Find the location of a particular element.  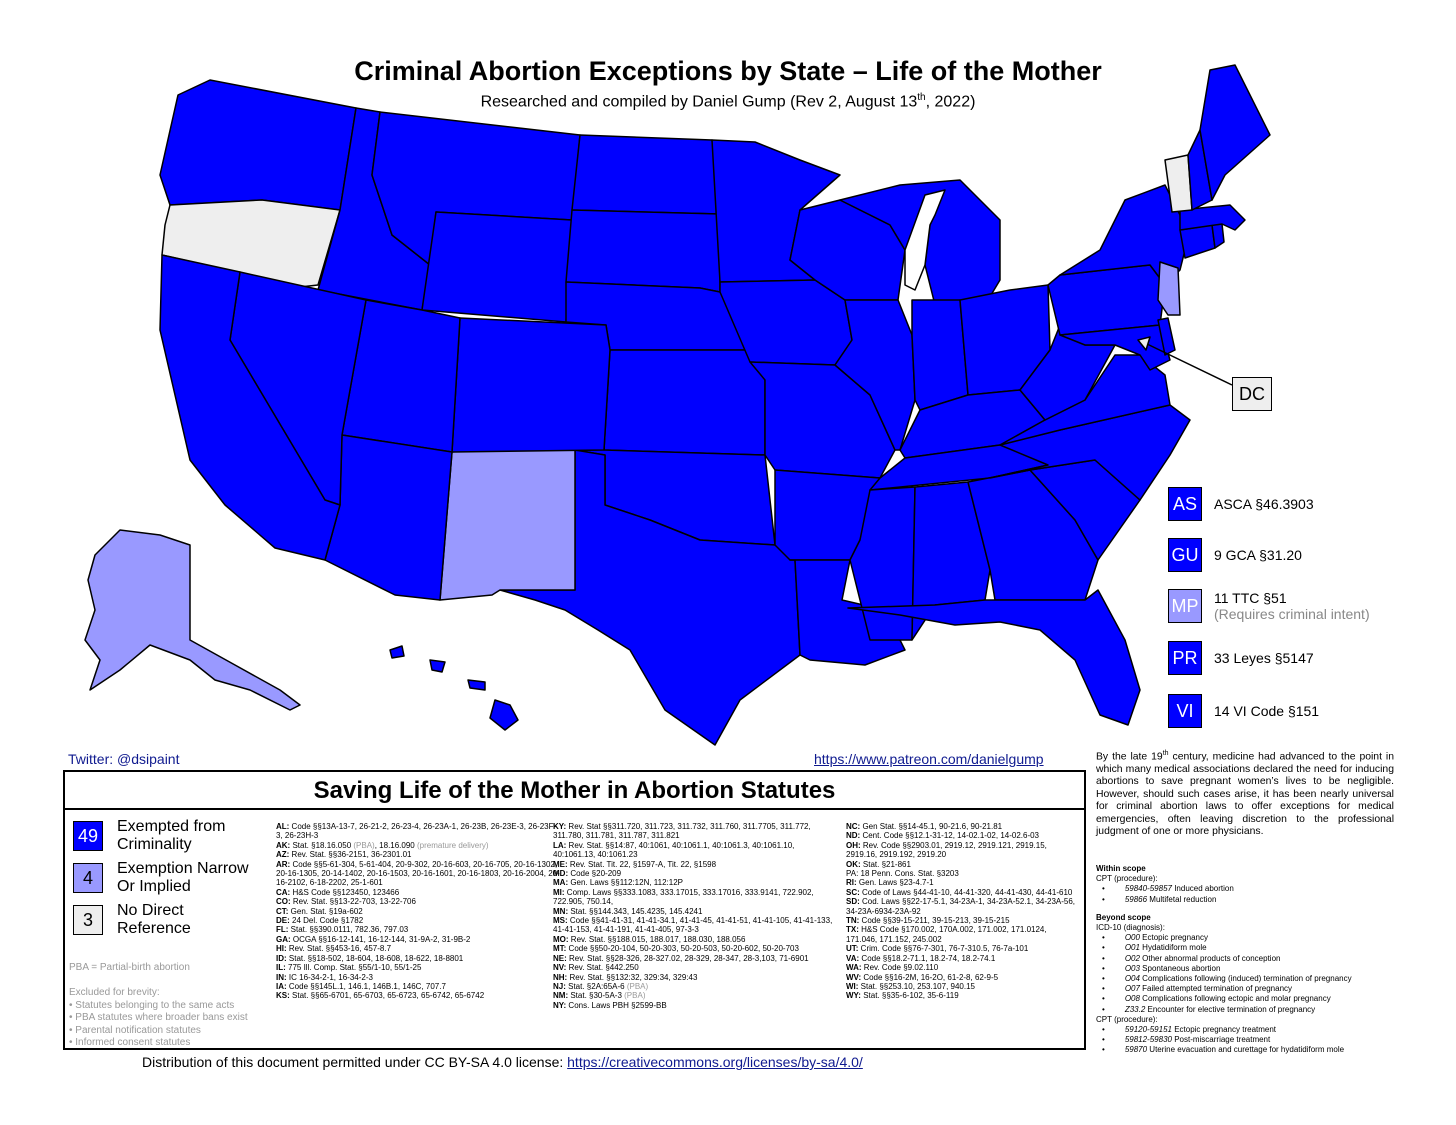

statute-row: OK: Stat. §21-861 is located at coordinates (962, 864).